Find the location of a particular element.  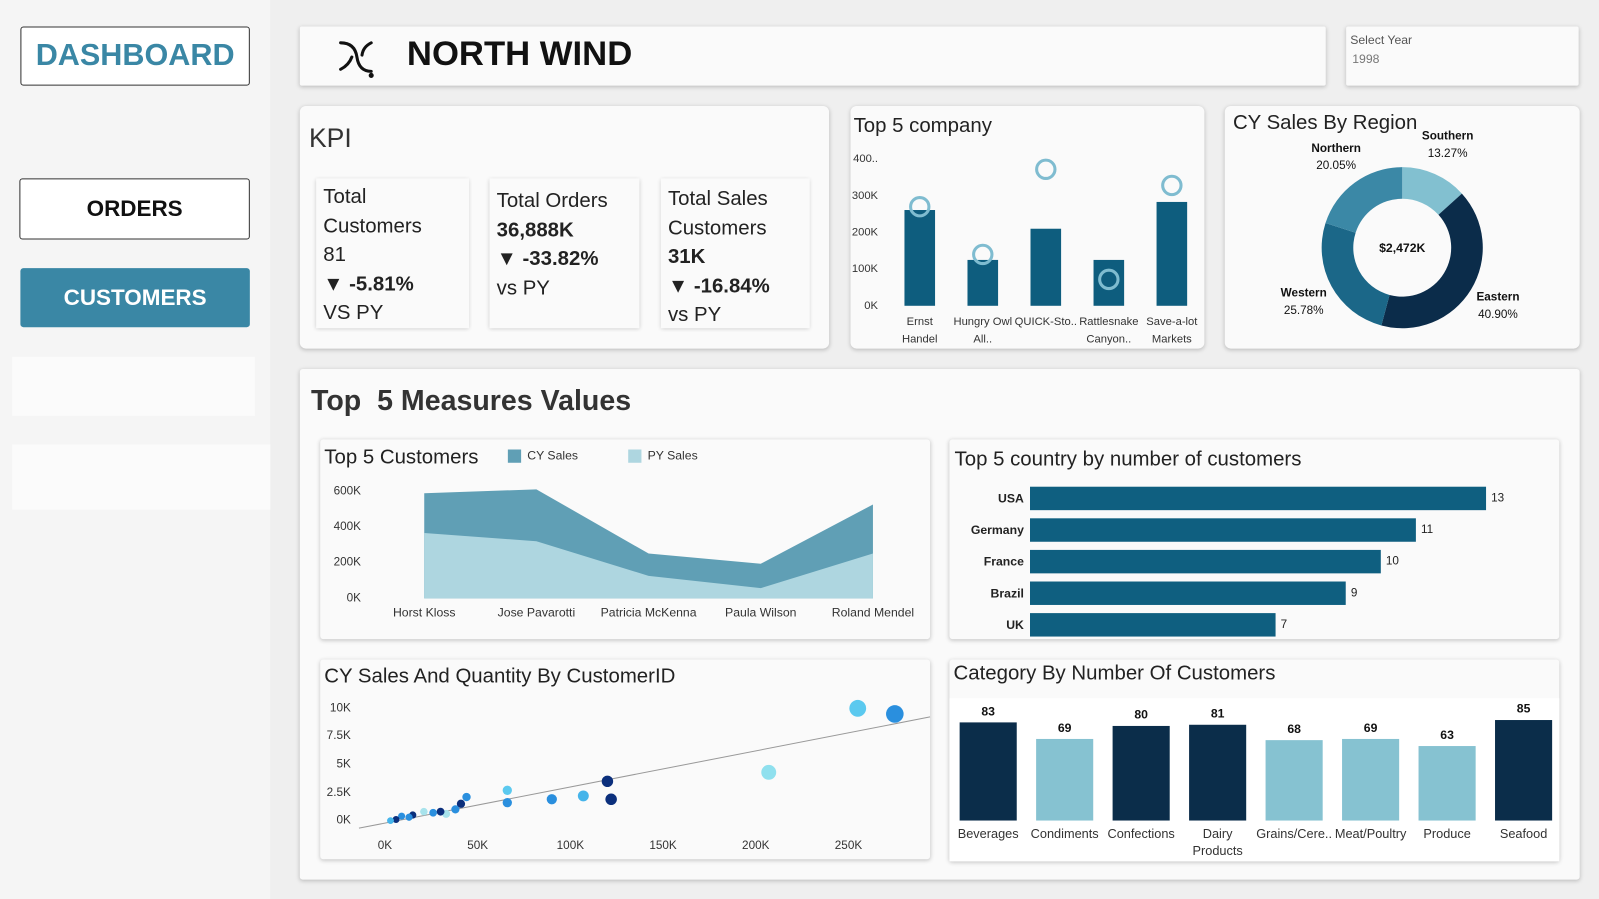

kpi-title: KPI is located at coordinates (330, 137).